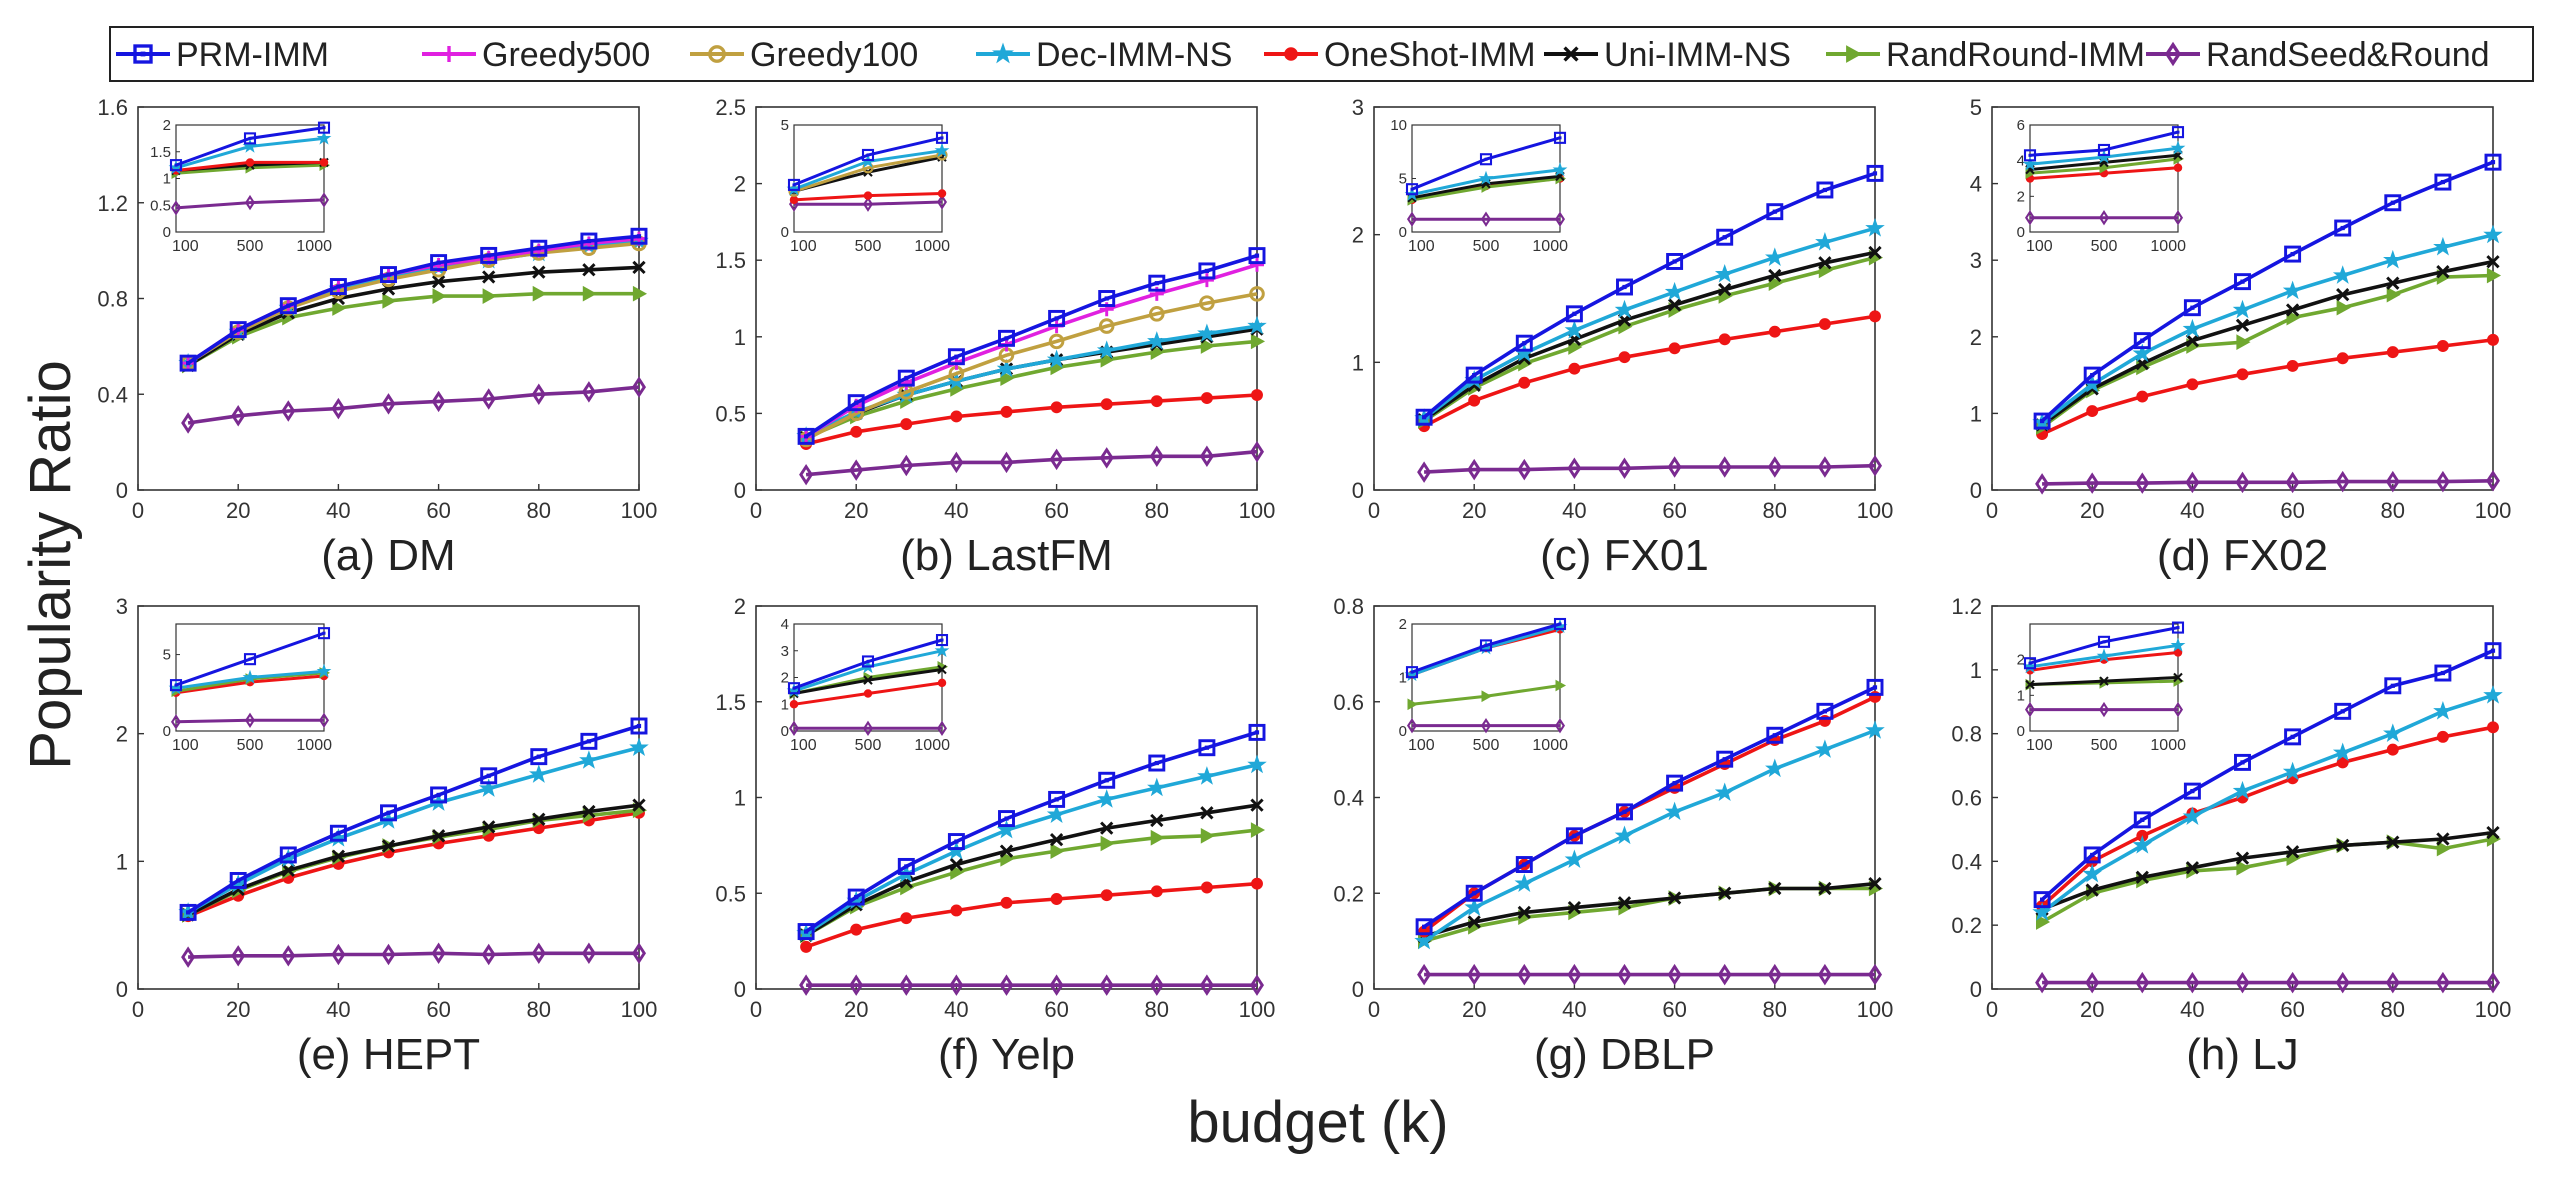  Describe the element at coordinates (413, 819) in the screenshot. I see `series-prm-imm` at that location.